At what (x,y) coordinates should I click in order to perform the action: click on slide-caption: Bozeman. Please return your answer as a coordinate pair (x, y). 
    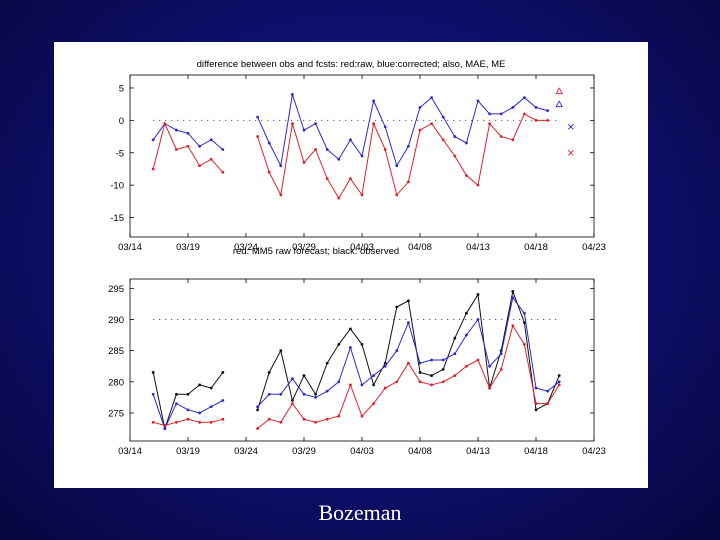
    Looking at the image, I should click on (360, 512).